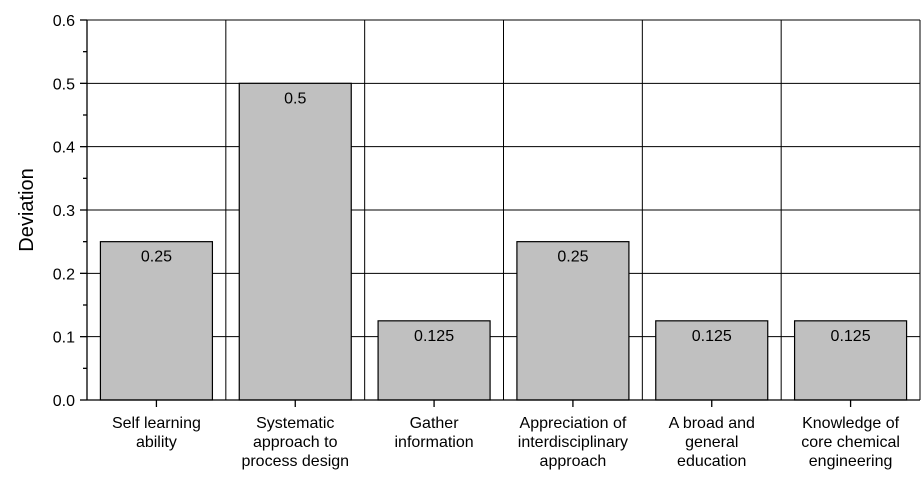 The width and height of the screenshot is (924, 485). Describe the element at coordinates (64, 84) in the screenshot. I see `y-tick-label: 0.5` at that location.